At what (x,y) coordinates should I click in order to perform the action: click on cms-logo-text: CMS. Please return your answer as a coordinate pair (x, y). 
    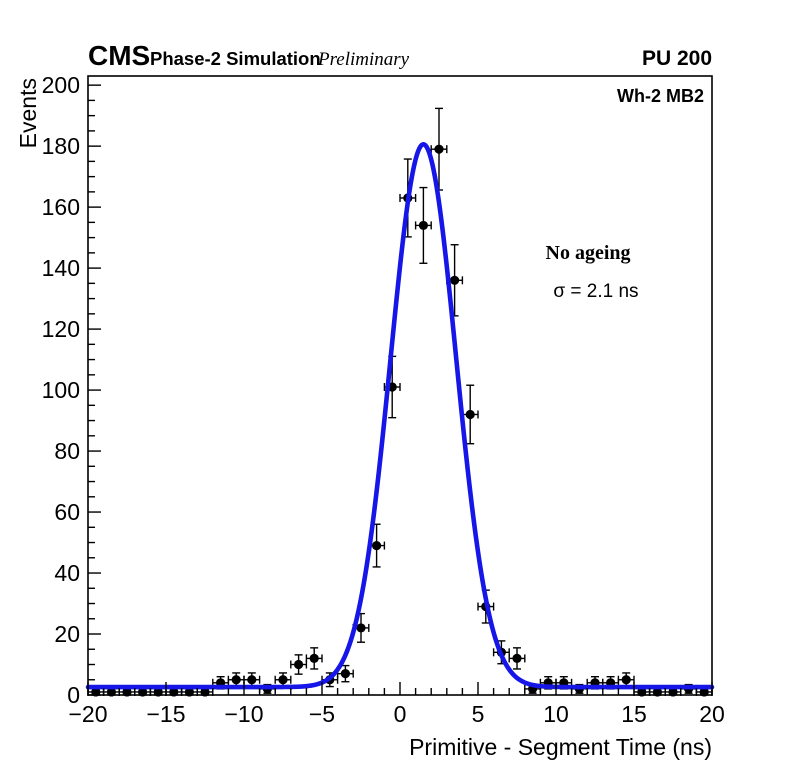
    Looking at the image, I should click on (119, 55).